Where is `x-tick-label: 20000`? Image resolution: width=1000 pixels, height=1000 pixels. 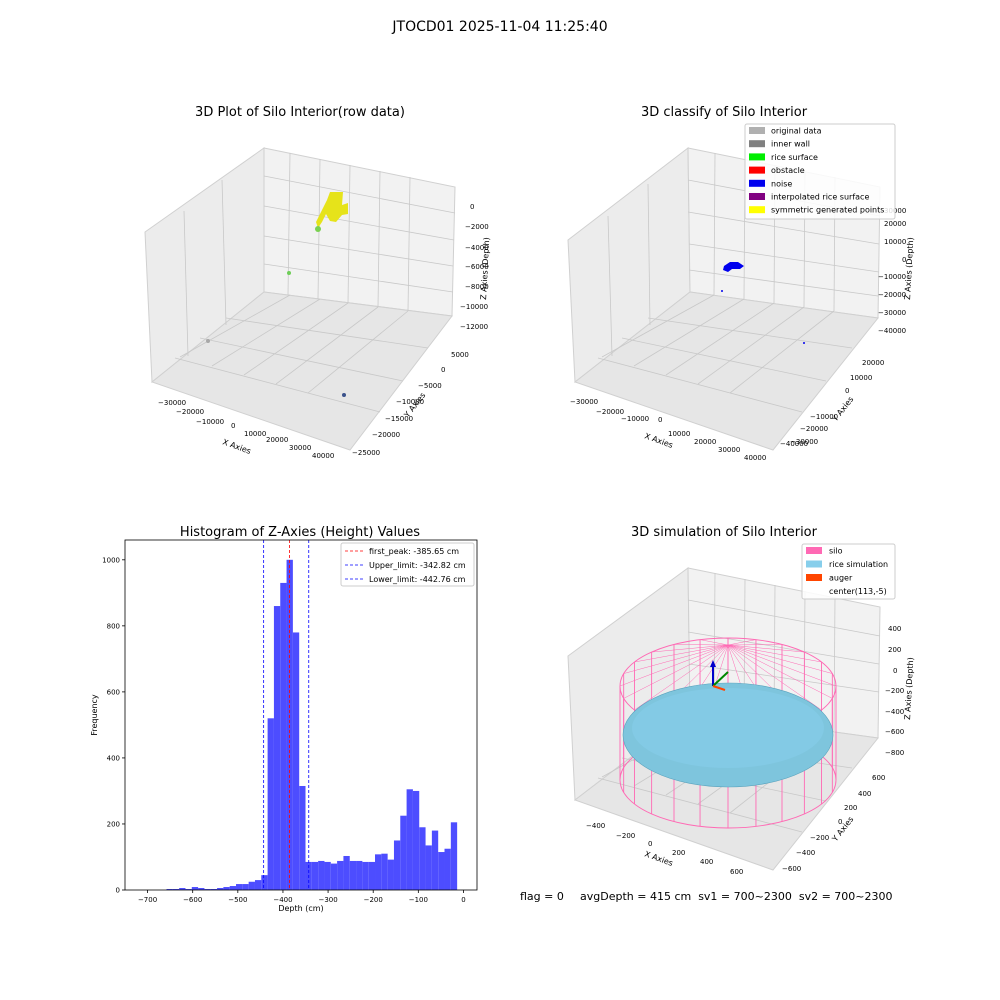 x-tick-label: 20000 is located at coordinates (705, 442).